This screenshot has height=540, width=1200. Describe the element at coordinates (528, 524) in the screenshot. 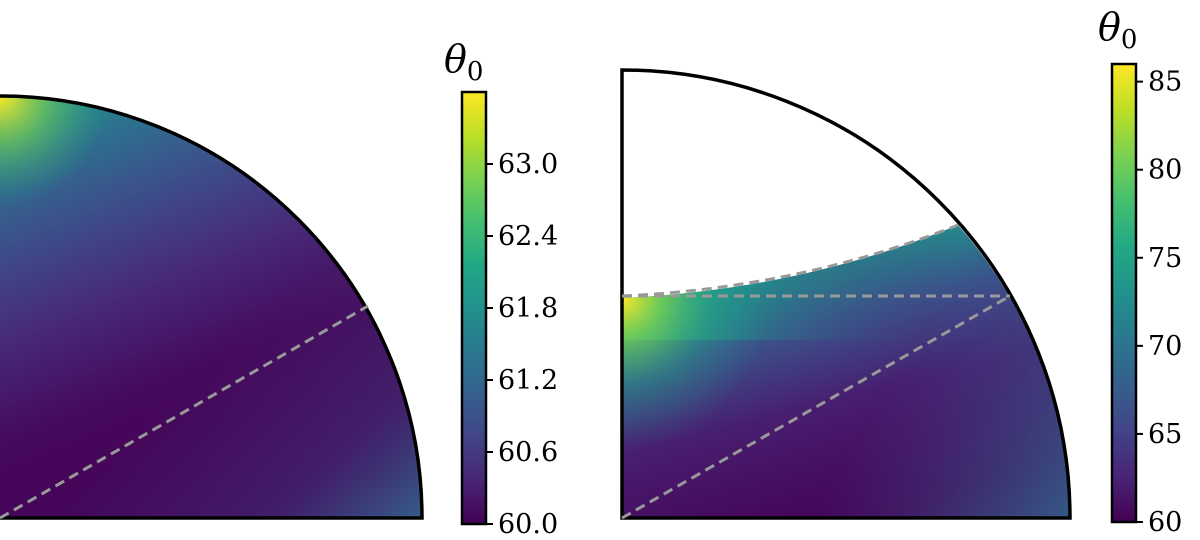

I see `left-colorbar-tick-label: 60.0` at that location.